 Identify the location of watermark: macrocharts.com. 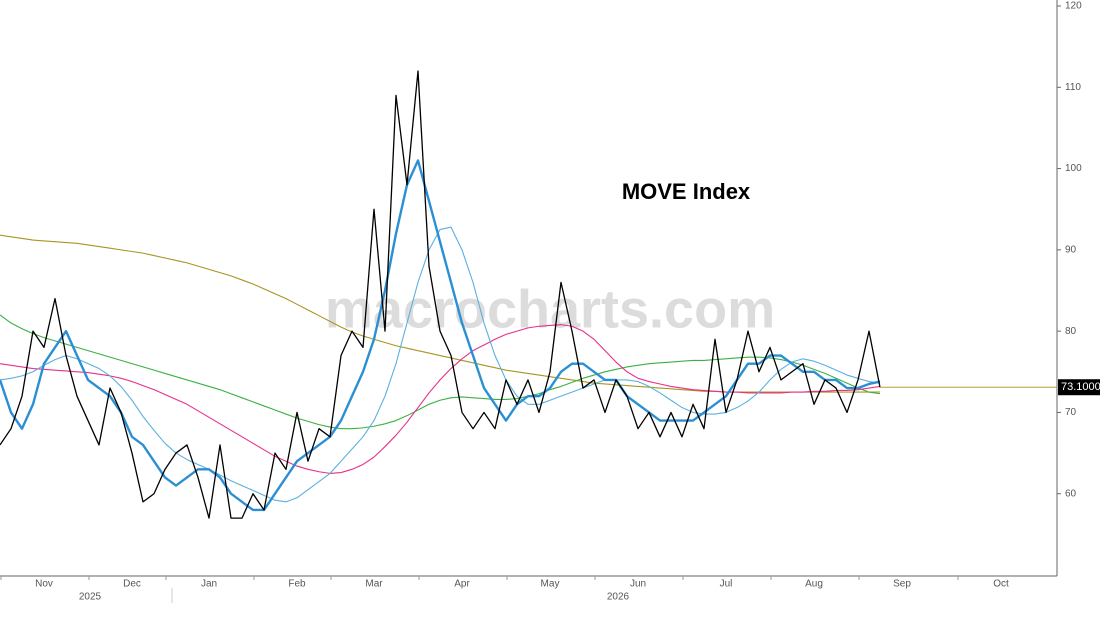
(550, 309).